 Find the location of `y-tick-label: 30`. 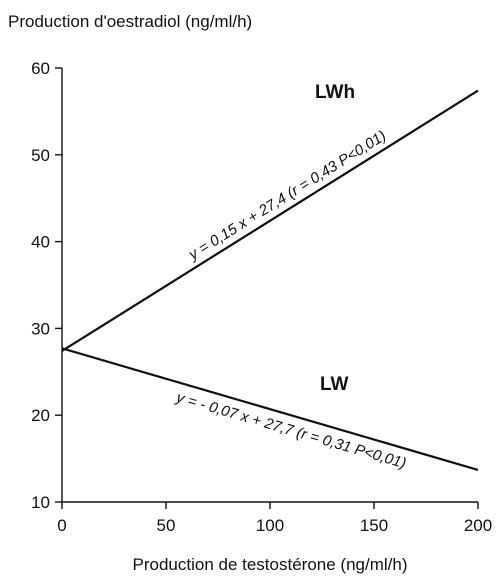

y-tick-label: 30 is located at coordinates (40, 328).